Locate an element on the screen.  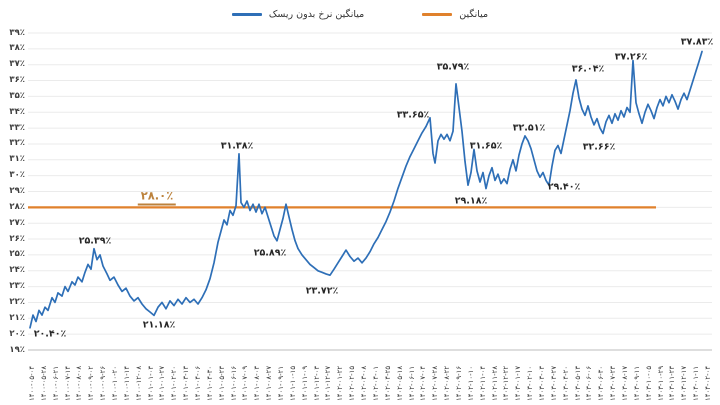
y-tick-label: ۱۹٪ is located at coordinates (17, 349).